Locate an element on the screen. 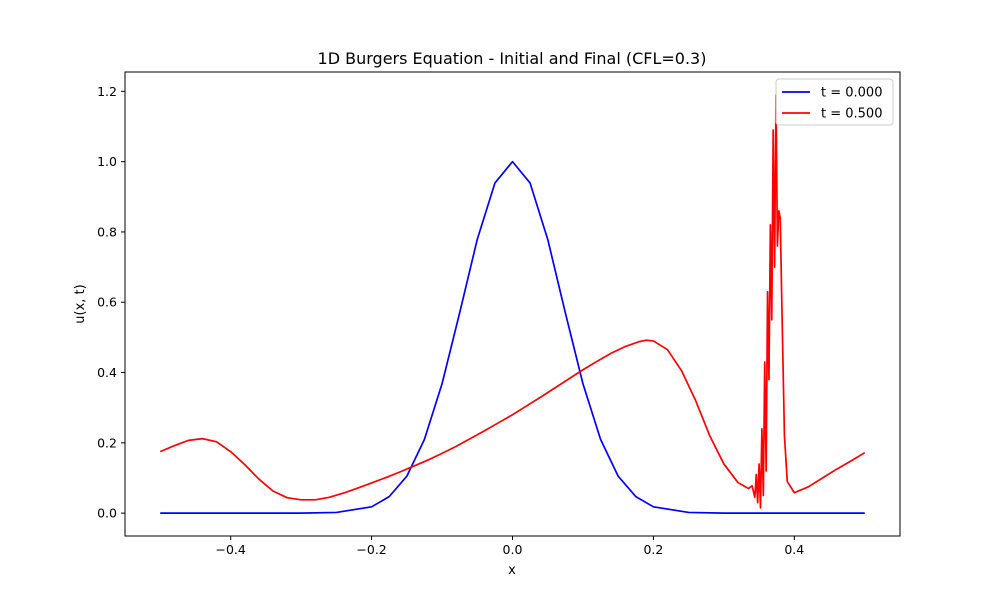 This screenshot has width=1000, height=600. x-tick-label: 0.4 is located at coordinates (794, 549).